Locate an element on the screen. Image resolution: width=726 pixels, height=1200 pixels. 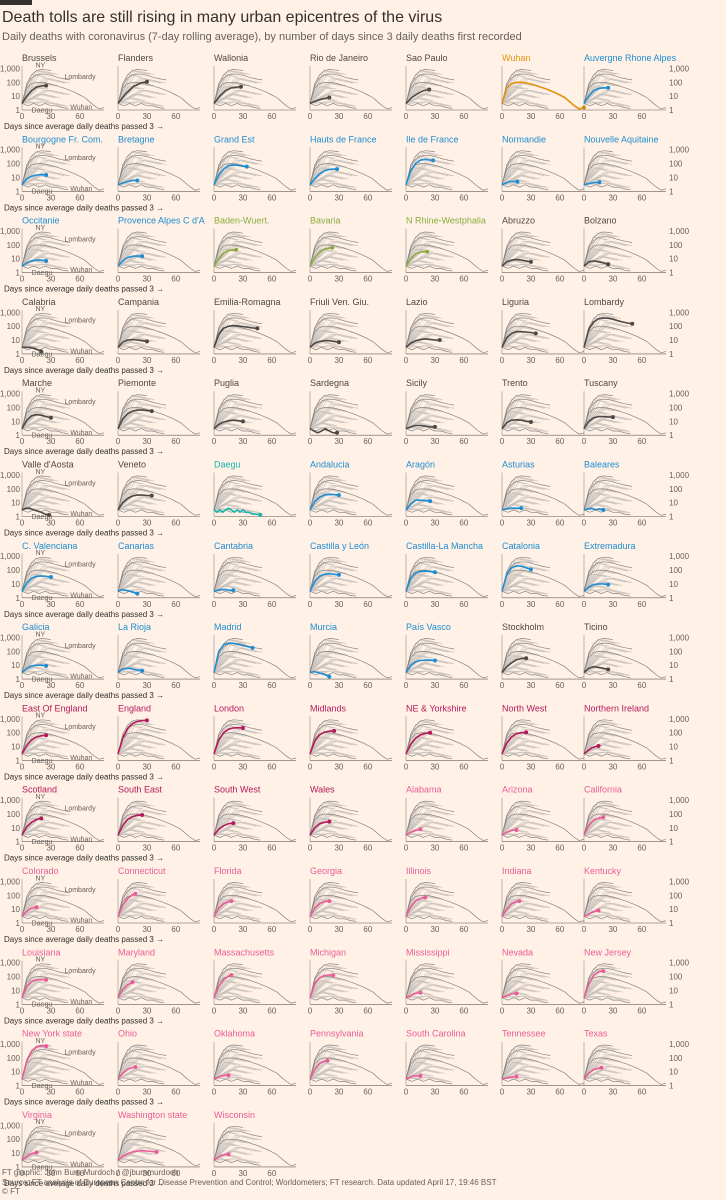
panel-title: New York state is located at coordinates (52, 1034).